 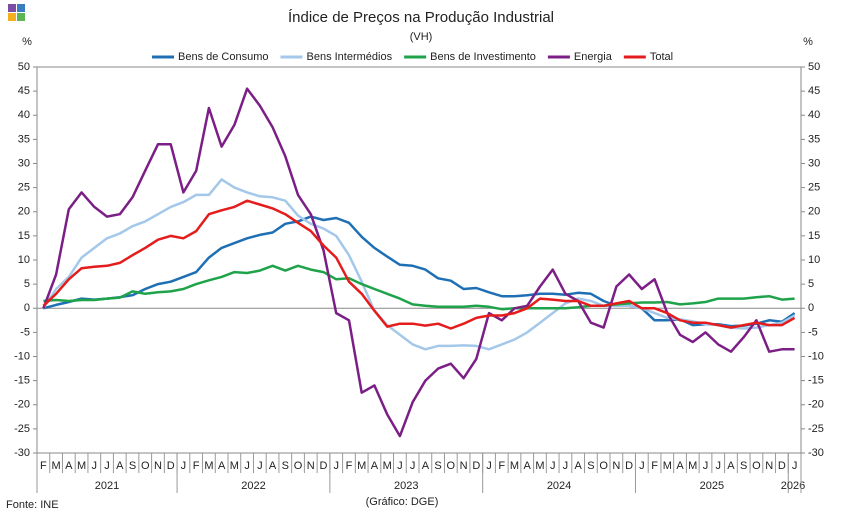 What do you see at coordinates (793, 486) in the screenshot?
I see `year-label: 2026` at bounding box center [793, 486].